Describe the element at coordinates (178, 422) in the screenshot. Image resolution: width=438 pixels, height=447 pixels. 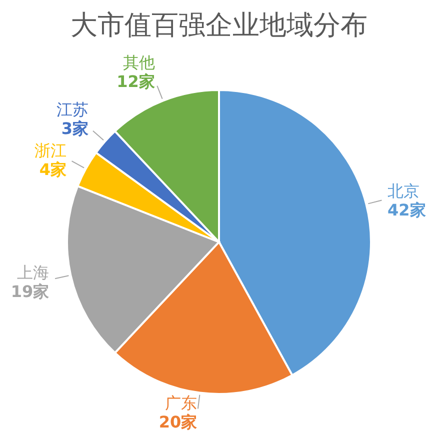
I see `data-label: 20家` at that location.